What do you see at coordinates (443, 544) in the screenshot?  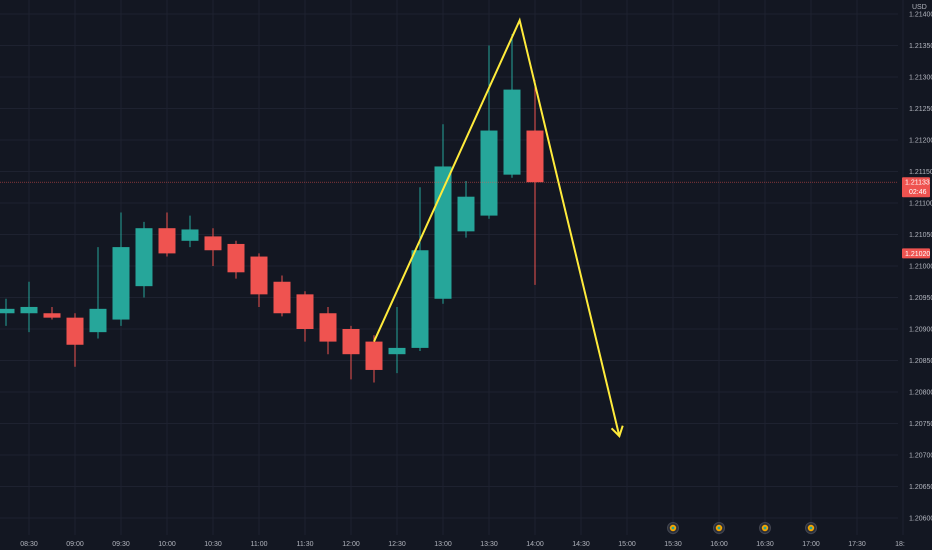 I see `time-tick-label: 13:00` at bounding box center [443, 544].